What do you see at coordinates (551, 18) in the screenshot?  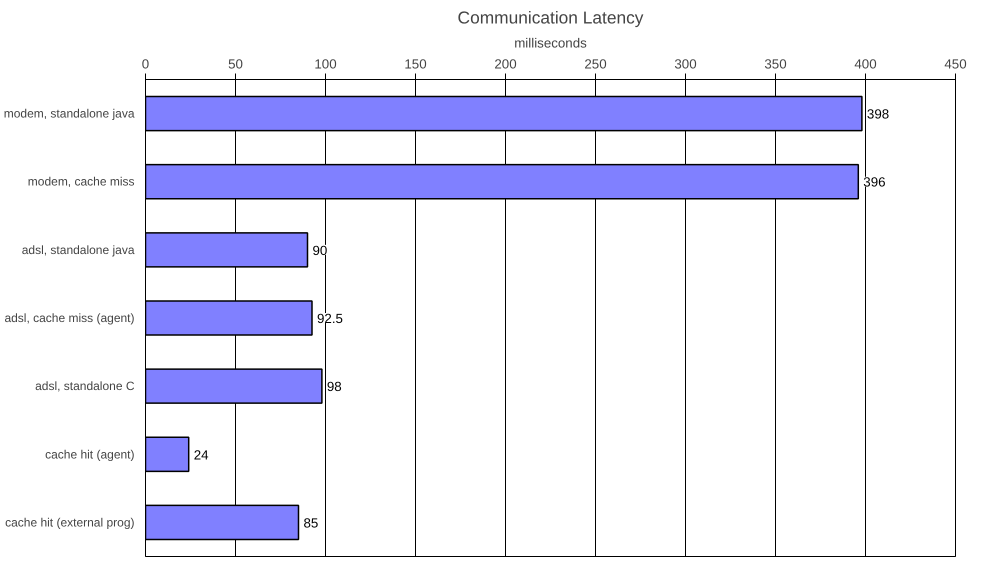 I see `chart-title: Communication Latency` at bounding box center [551, 18].